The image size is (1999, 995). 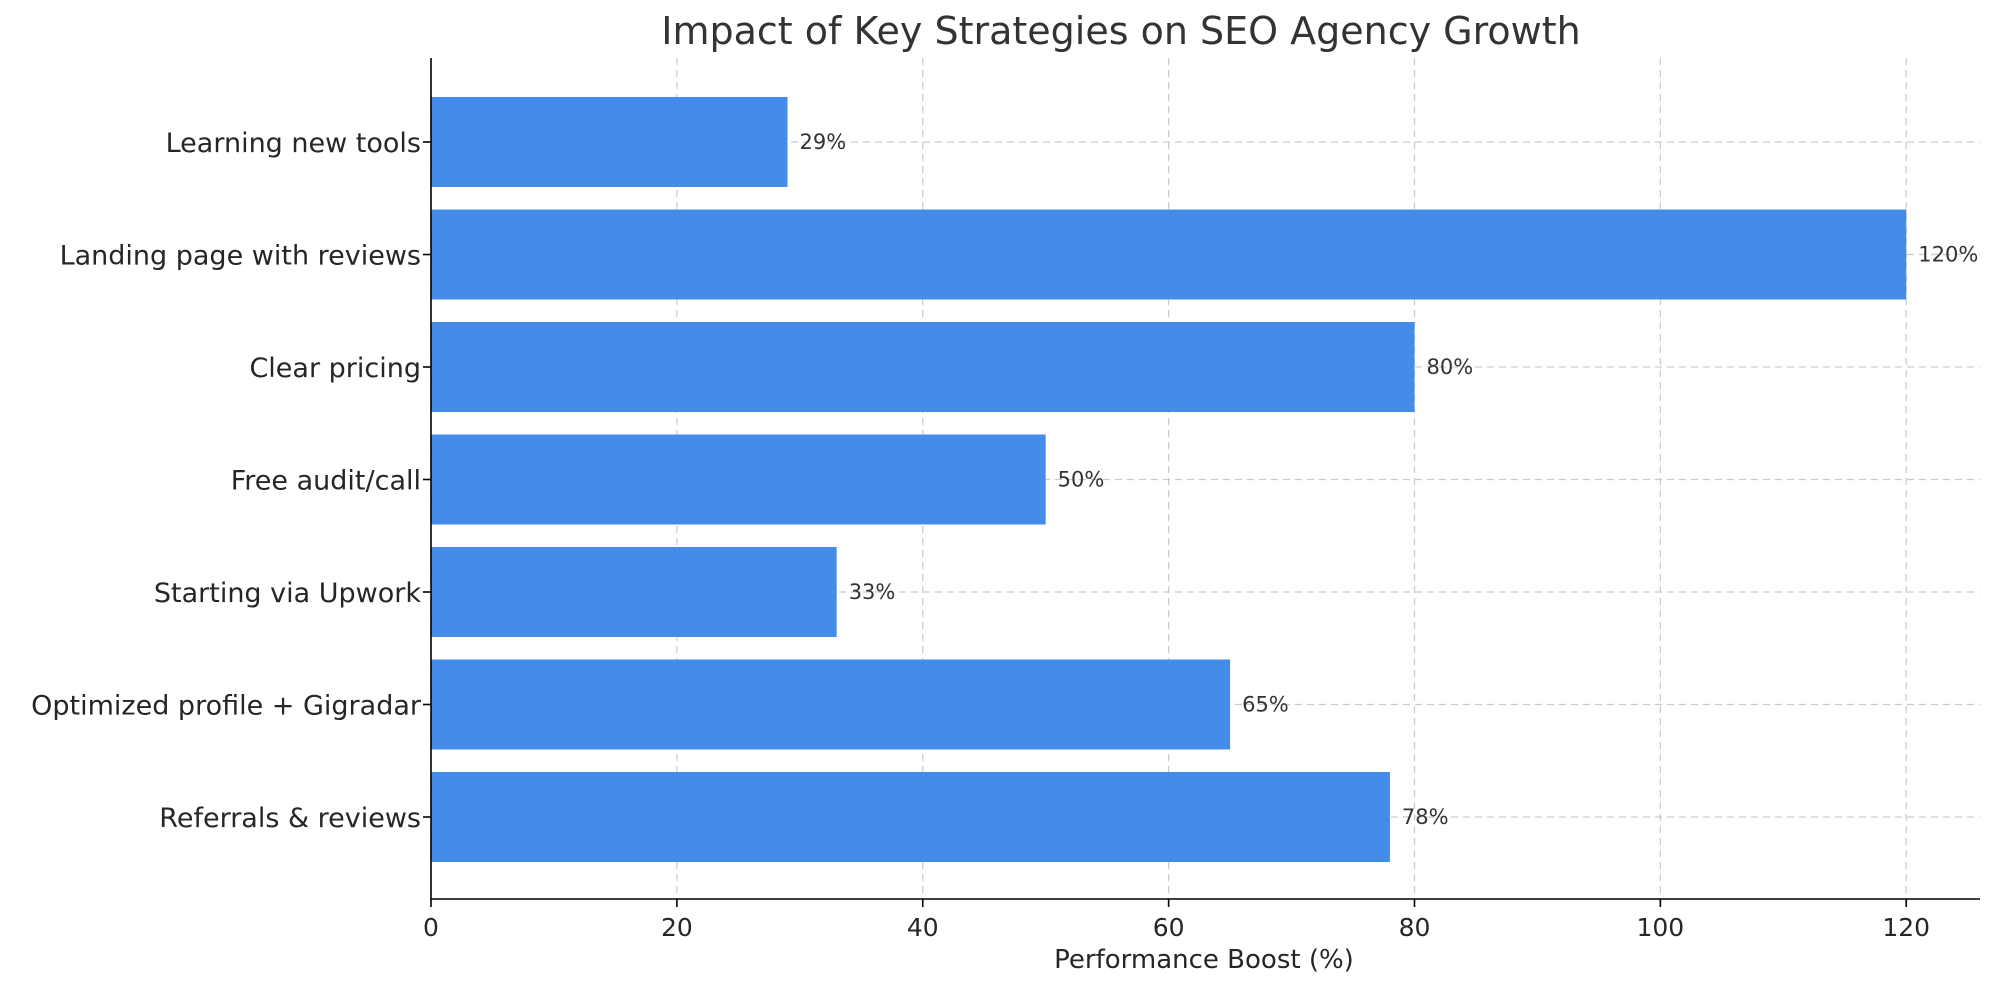 What do you see at coordinates (1081, 480) in the screenshot?
I see `data-label: 50%` at bounding box center [1081, 480].